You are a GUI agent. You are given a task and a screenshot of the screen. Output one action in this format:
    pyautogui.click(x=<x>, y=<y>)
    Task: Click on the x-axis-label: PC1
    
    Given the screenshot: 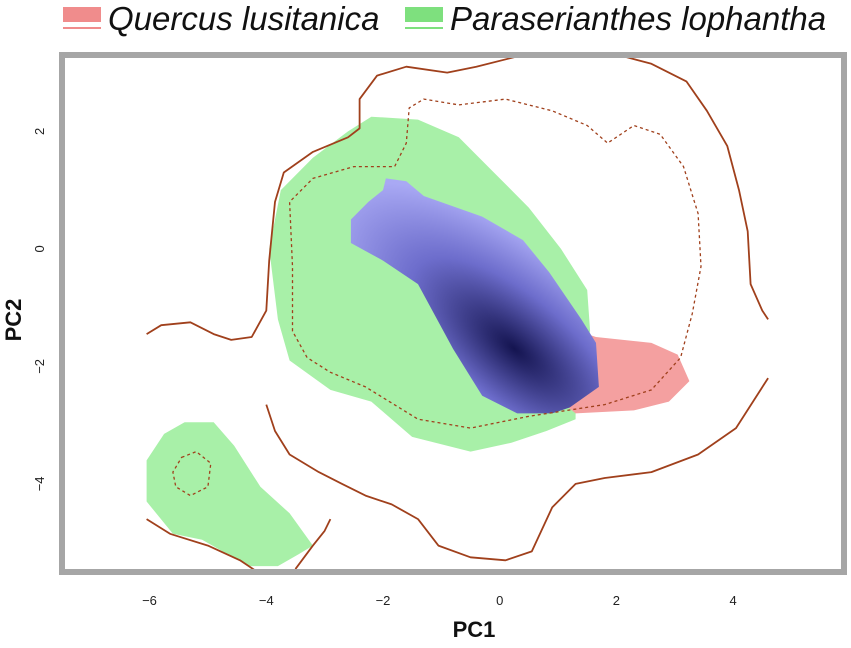 What is the action you would take?
    pyautogui.click(x=474, y=629)
    